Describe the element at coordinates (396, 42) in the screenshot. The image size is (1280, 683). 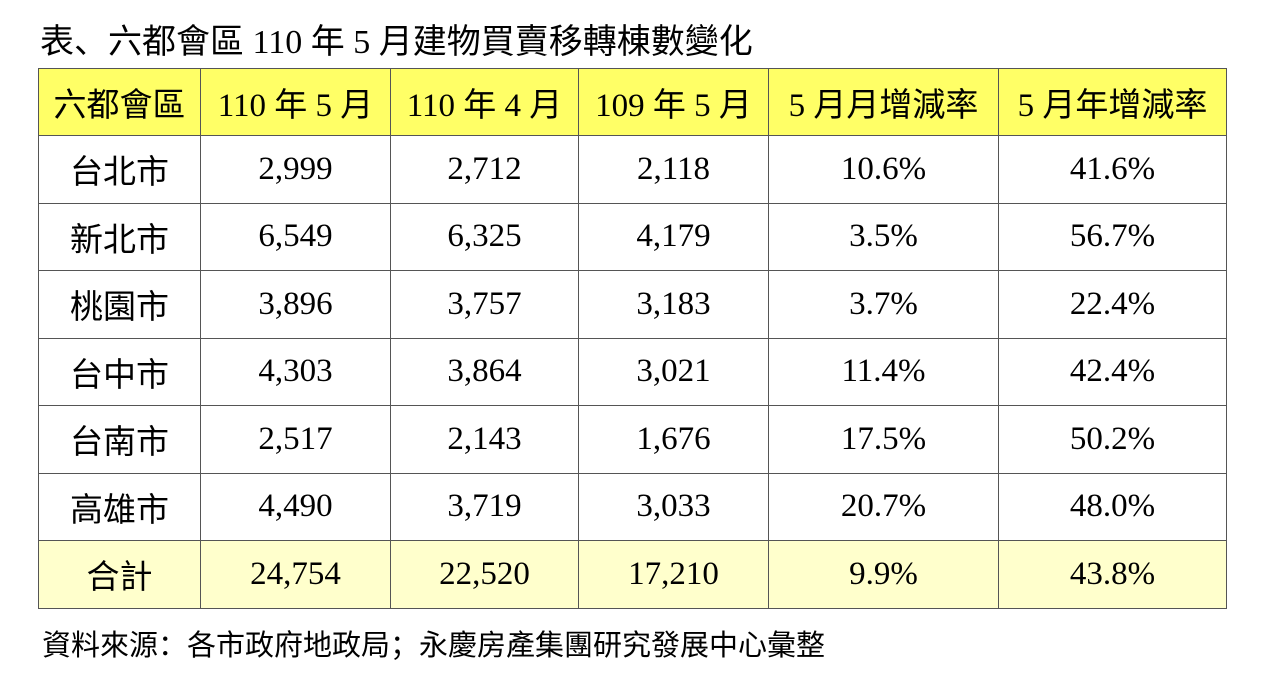
I see `title: 表、六都會區 110 年 5 月建物買賣移轉棟數變化` at that location.